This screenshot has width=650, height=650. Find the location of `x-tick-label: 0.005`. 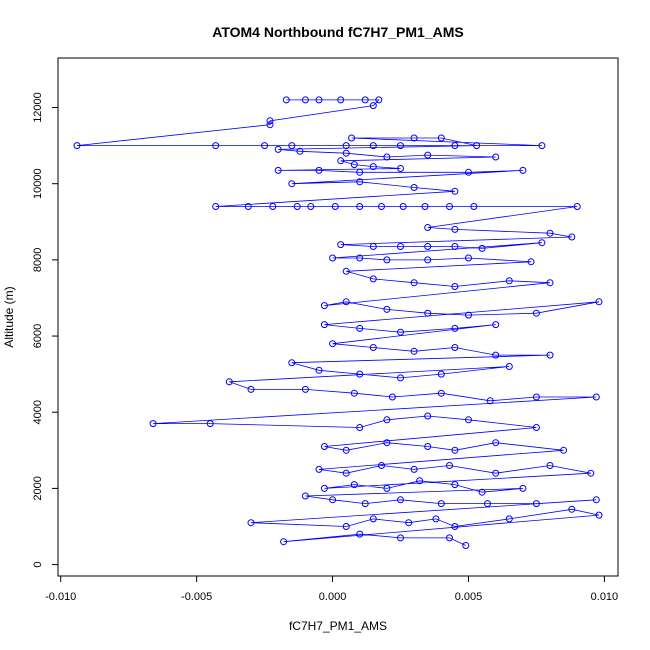

x-tick-label: 0.005 is located at coordinates (469, 597).